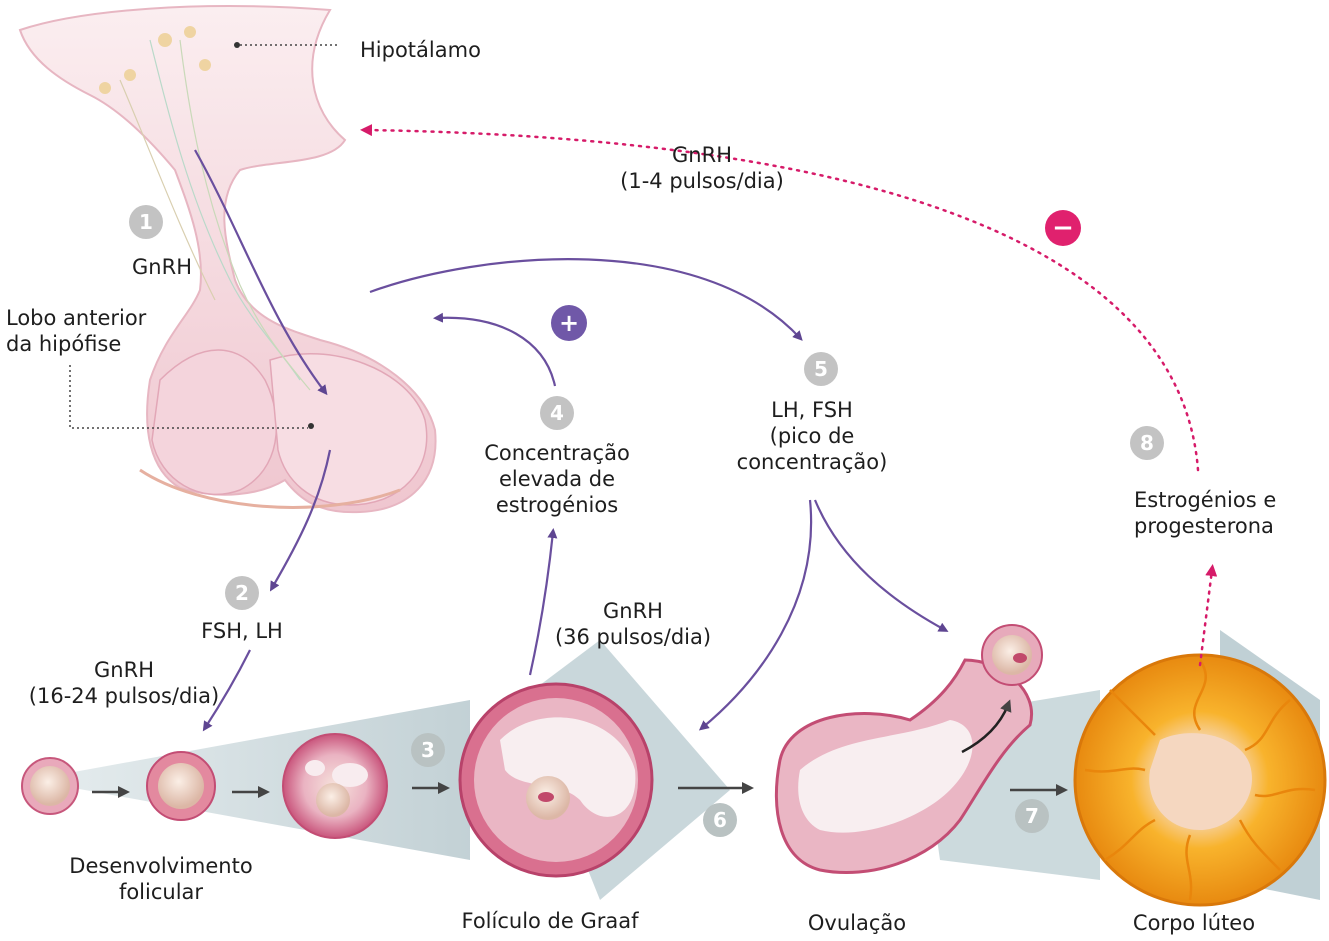  What do you see at coordinates (1200, 780) in the screenshot?
I see `corpus-luteum-illustration` at bounding box center [1200, 780].